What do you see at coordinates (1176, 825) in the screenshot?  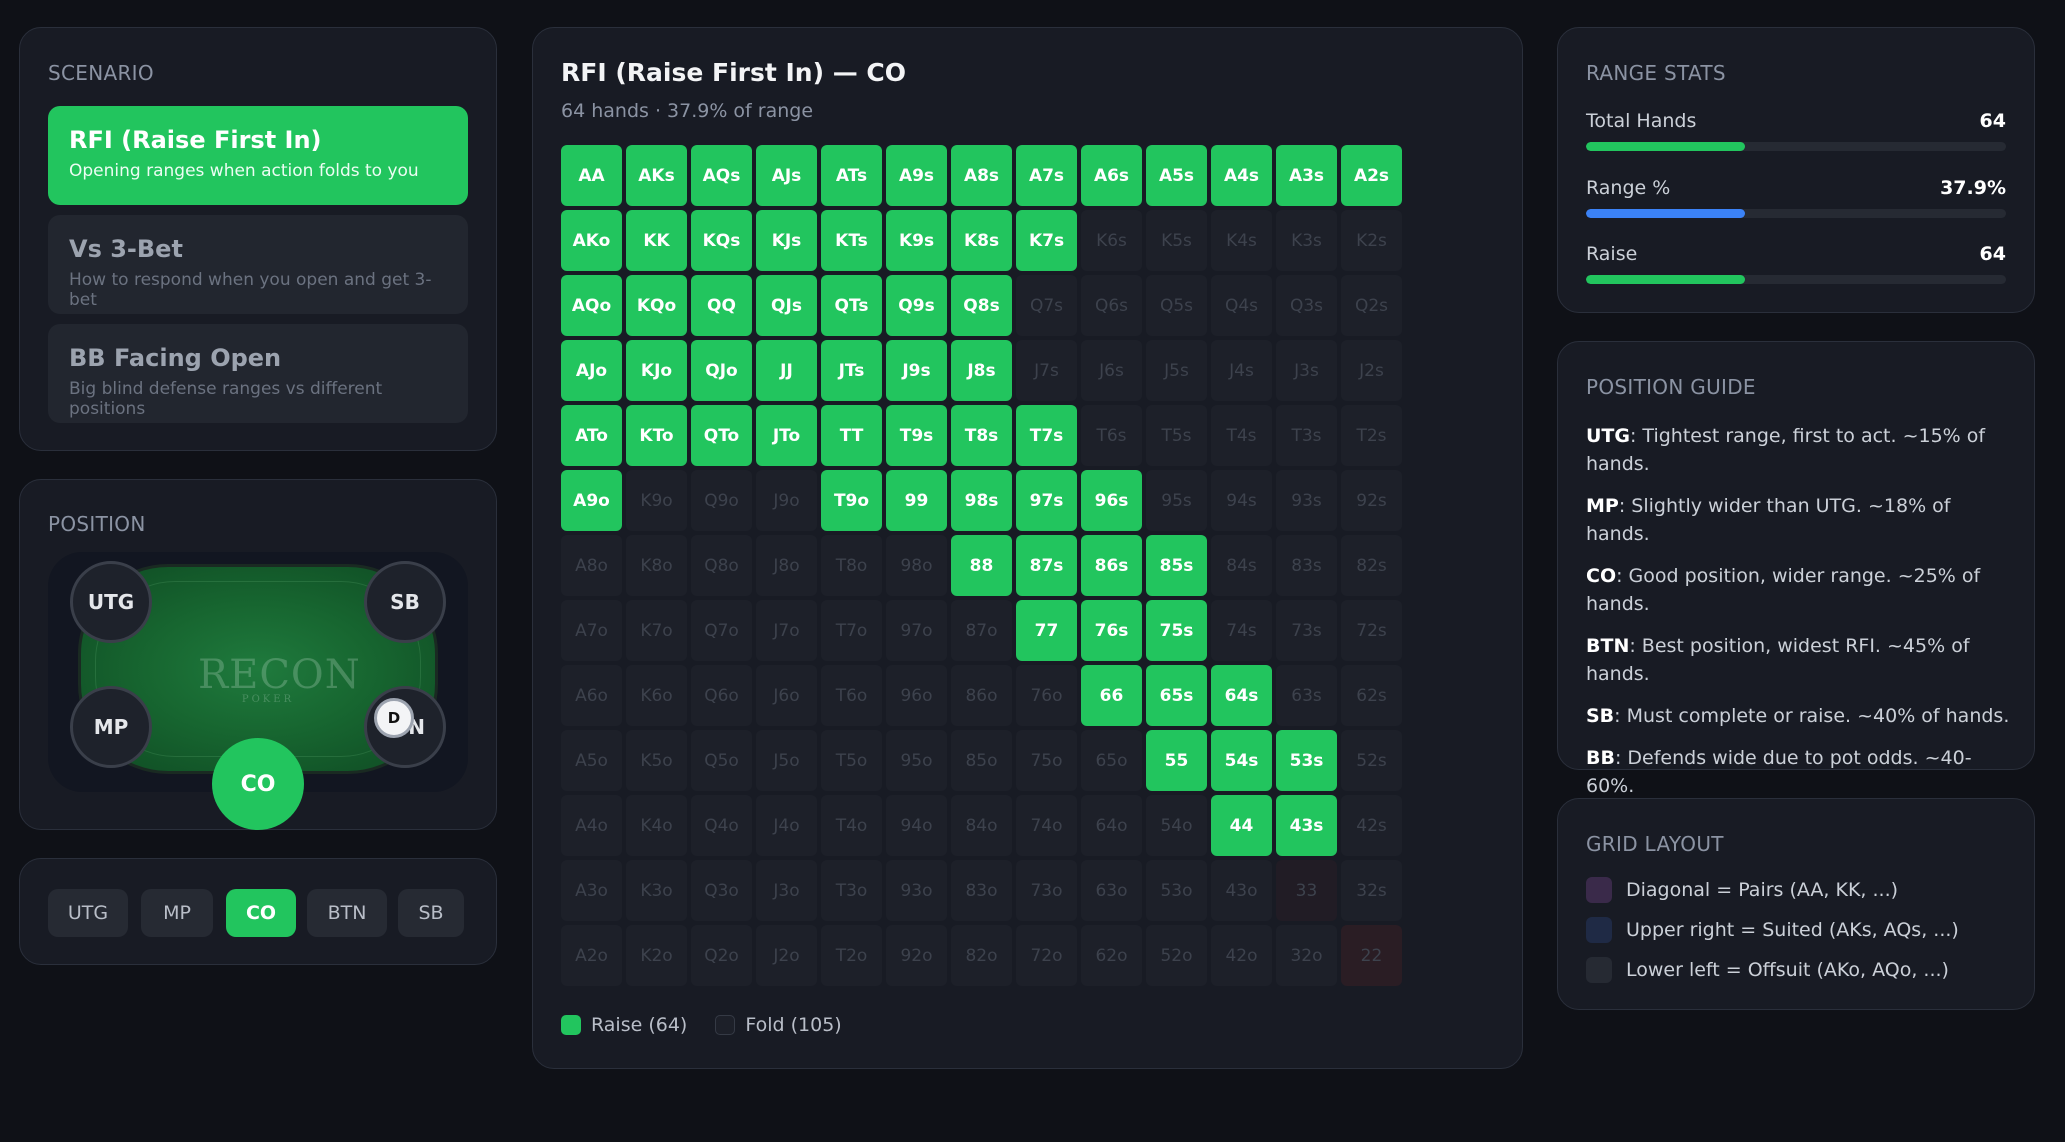 I see `hand-cell-54o: 54o` at bounding box center [1176, 825].